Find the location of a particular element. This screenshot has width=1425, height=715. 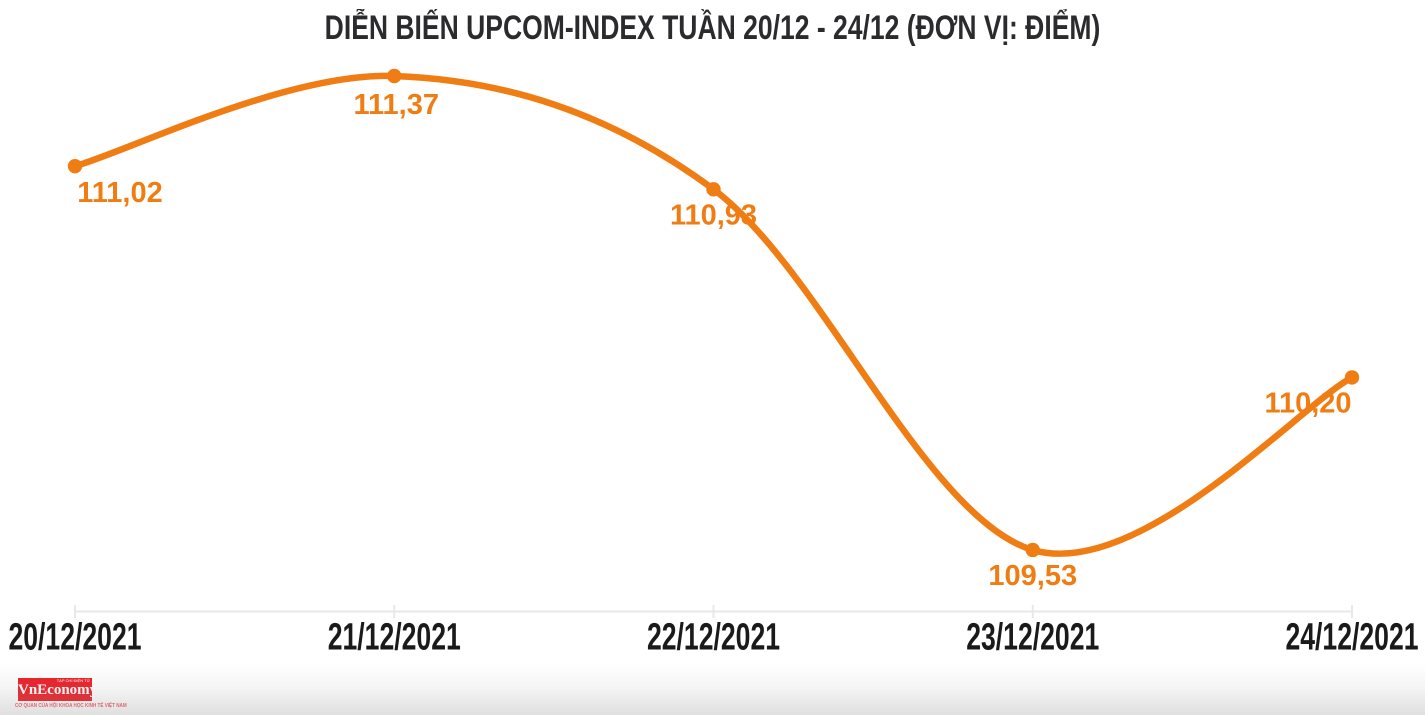

data-point-label: 111,02 is located at coordinates (120, 193).